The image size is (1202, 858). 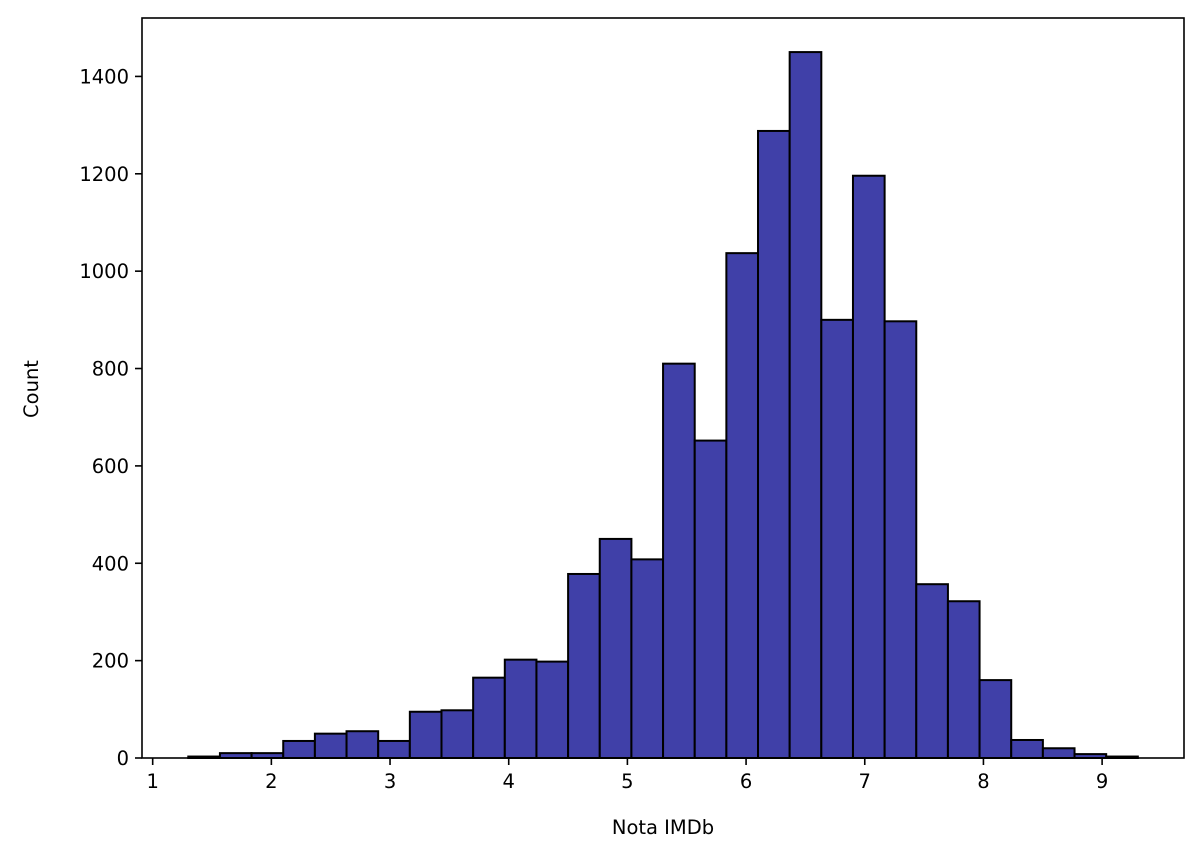 What do you see at coordinates (104, 271) in the screenshot?
I see `y-tick-label: 1000` at bounding box center [104, 271].